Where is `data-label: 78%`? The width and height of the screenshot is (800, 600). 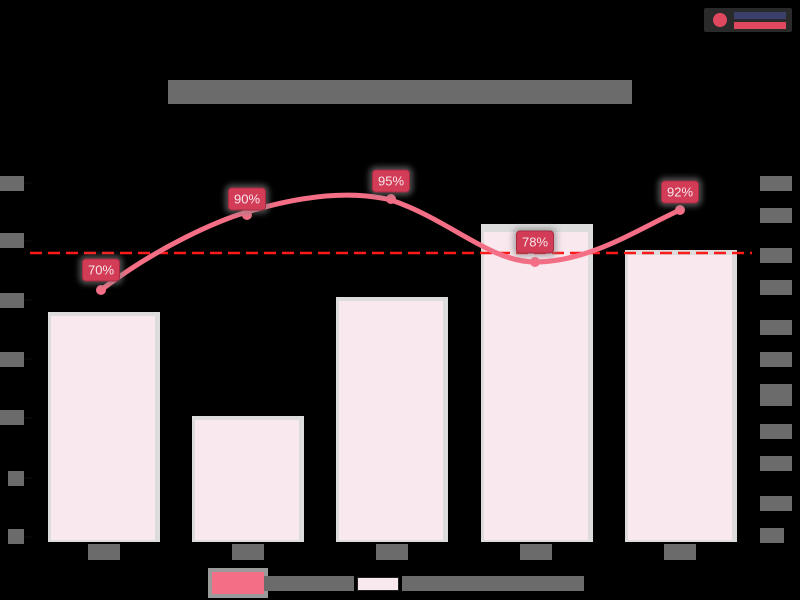 data-label: 78% is located at coordinates (535, 242).